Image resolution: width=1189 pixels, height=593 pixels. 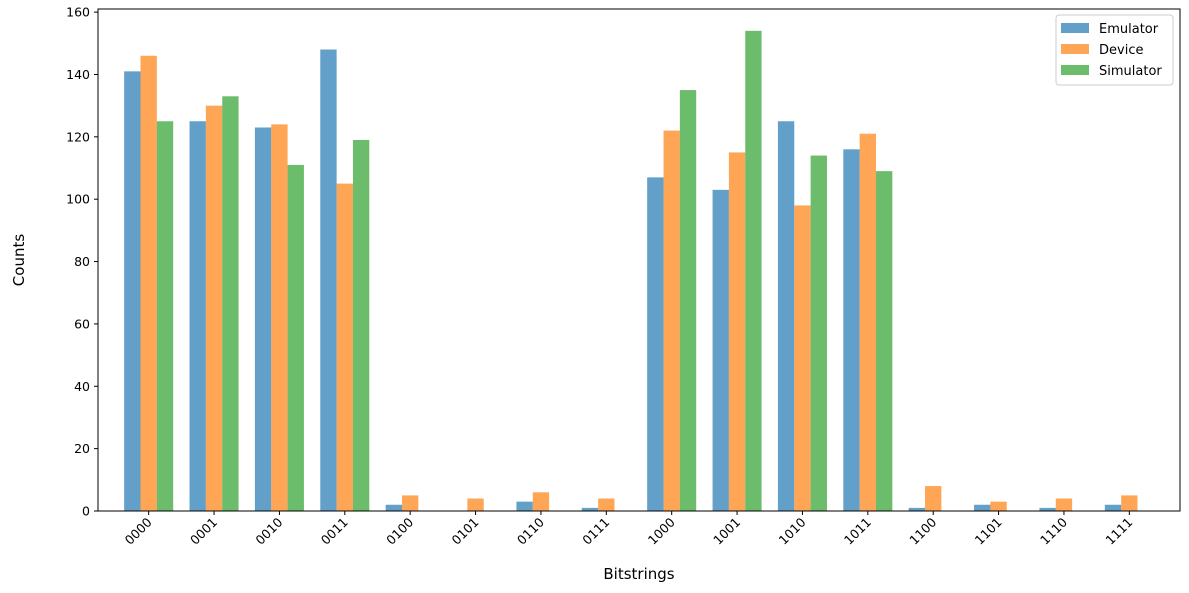 I want to click on y-tick-label: 40, so click(x=82, y=386).